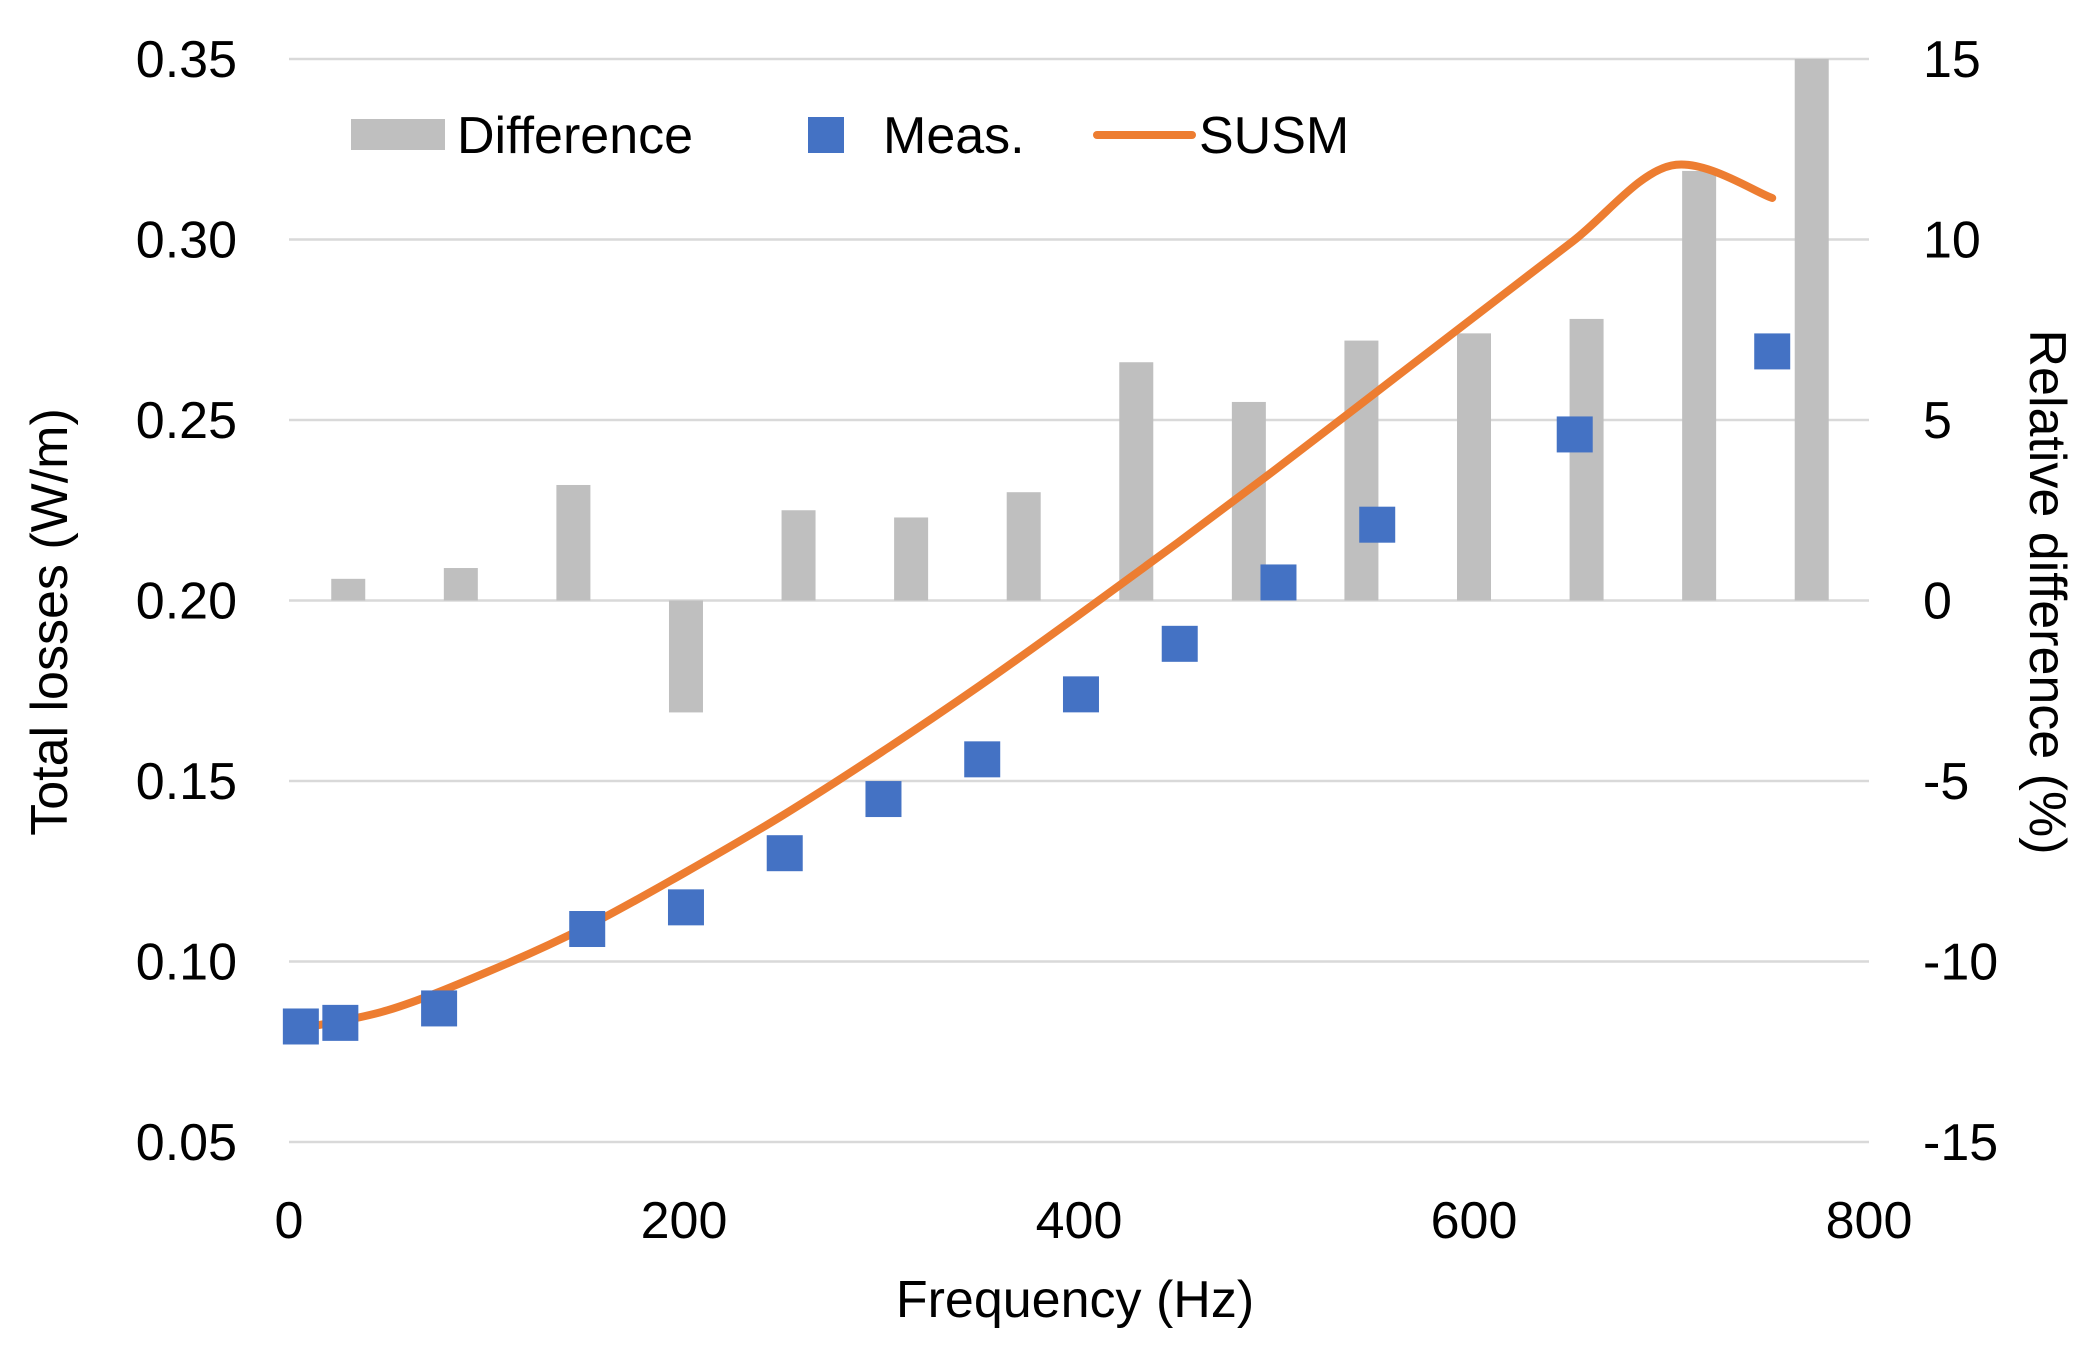  Describe the element at coordinates (1075, 1300) in the screenshot. I see `x-axis-title: Frequency (Hz)` at that location.